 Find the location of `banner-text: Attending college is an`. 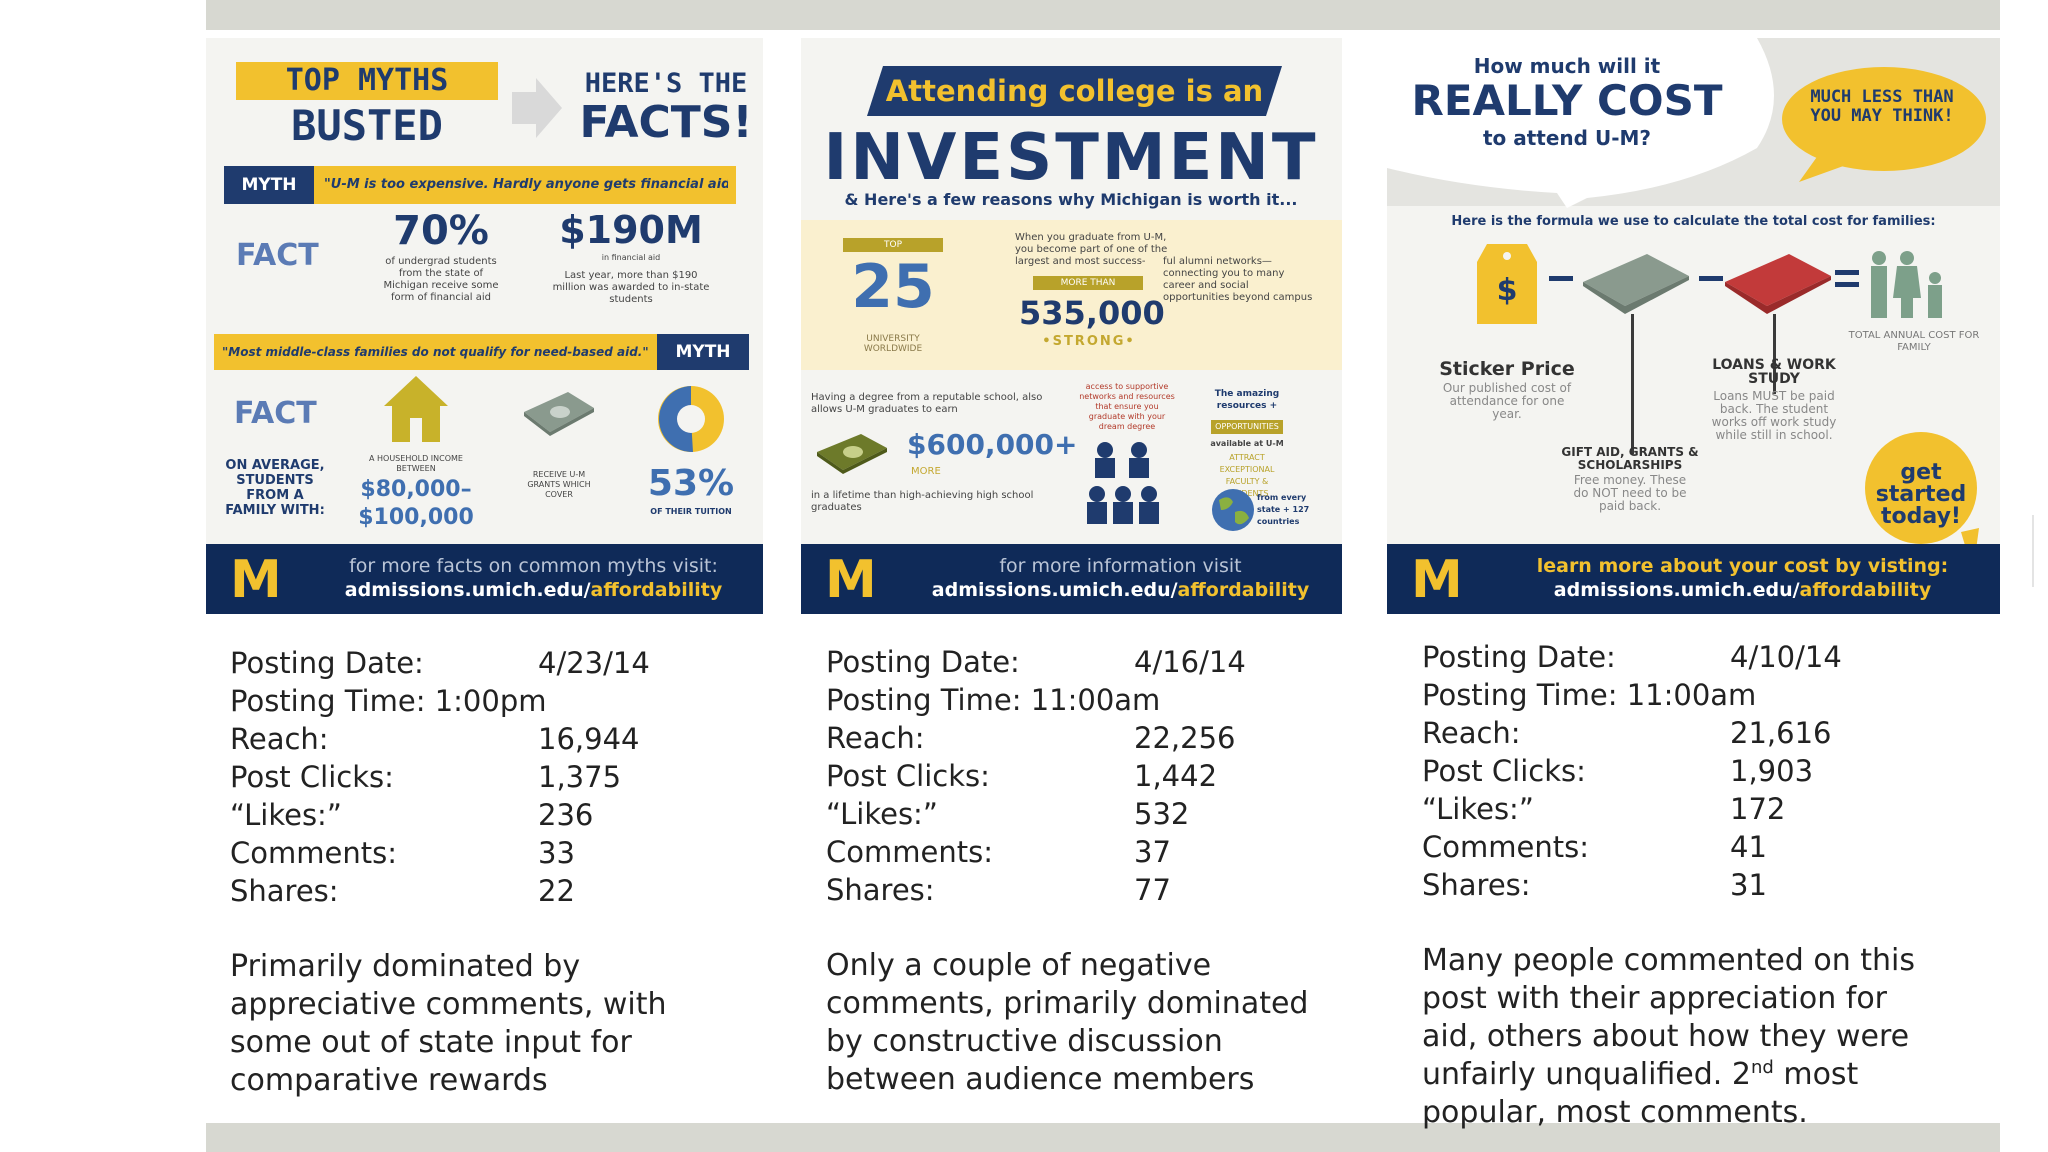

banner-text: Attending college is an is located at coordinates (1074, 91).